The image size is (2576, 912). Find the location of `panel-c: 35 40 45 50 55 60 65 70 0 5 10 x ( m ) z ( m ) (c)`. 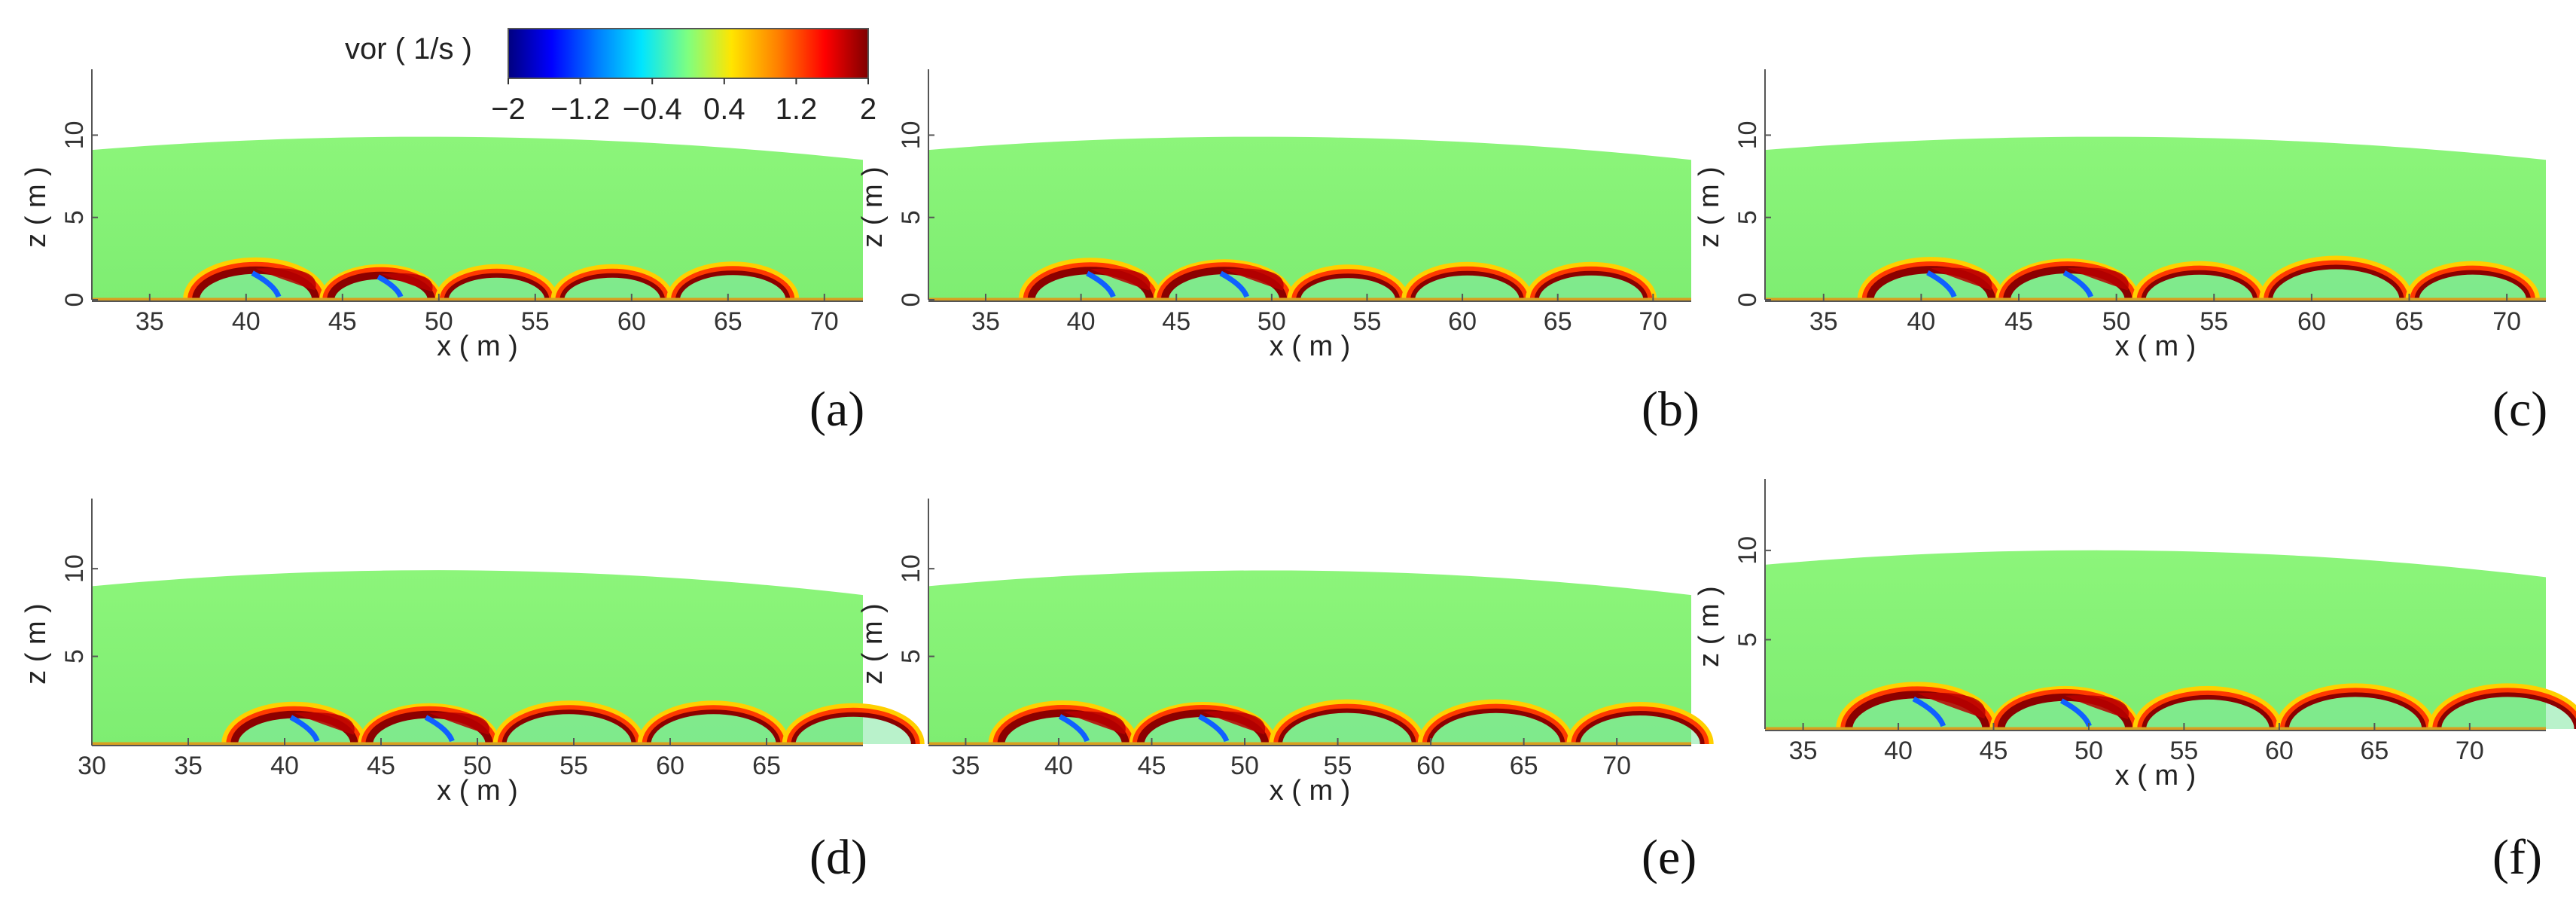

panel-c: 35 40 45 50 55 60 65 70 0 5 10 x ( m ) z ( m ) (c) is located at coordinates (2120, 253).